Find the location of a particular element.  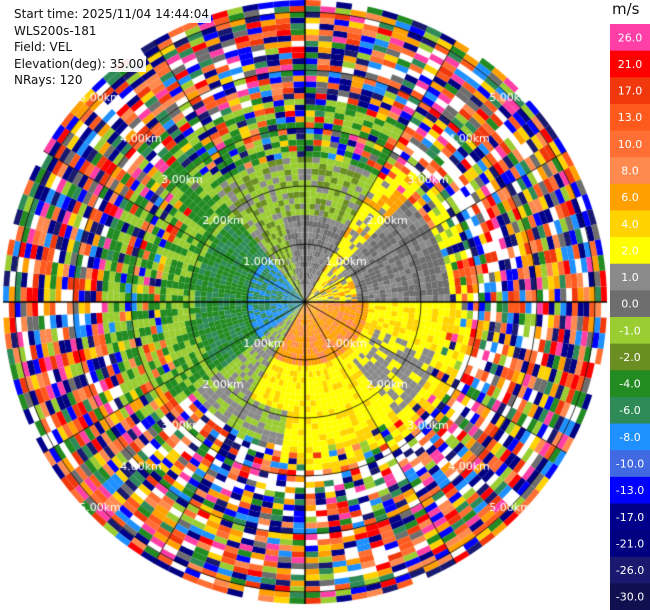

colorbar-tick-label: 6.0 is located at coordinates (630, 197).